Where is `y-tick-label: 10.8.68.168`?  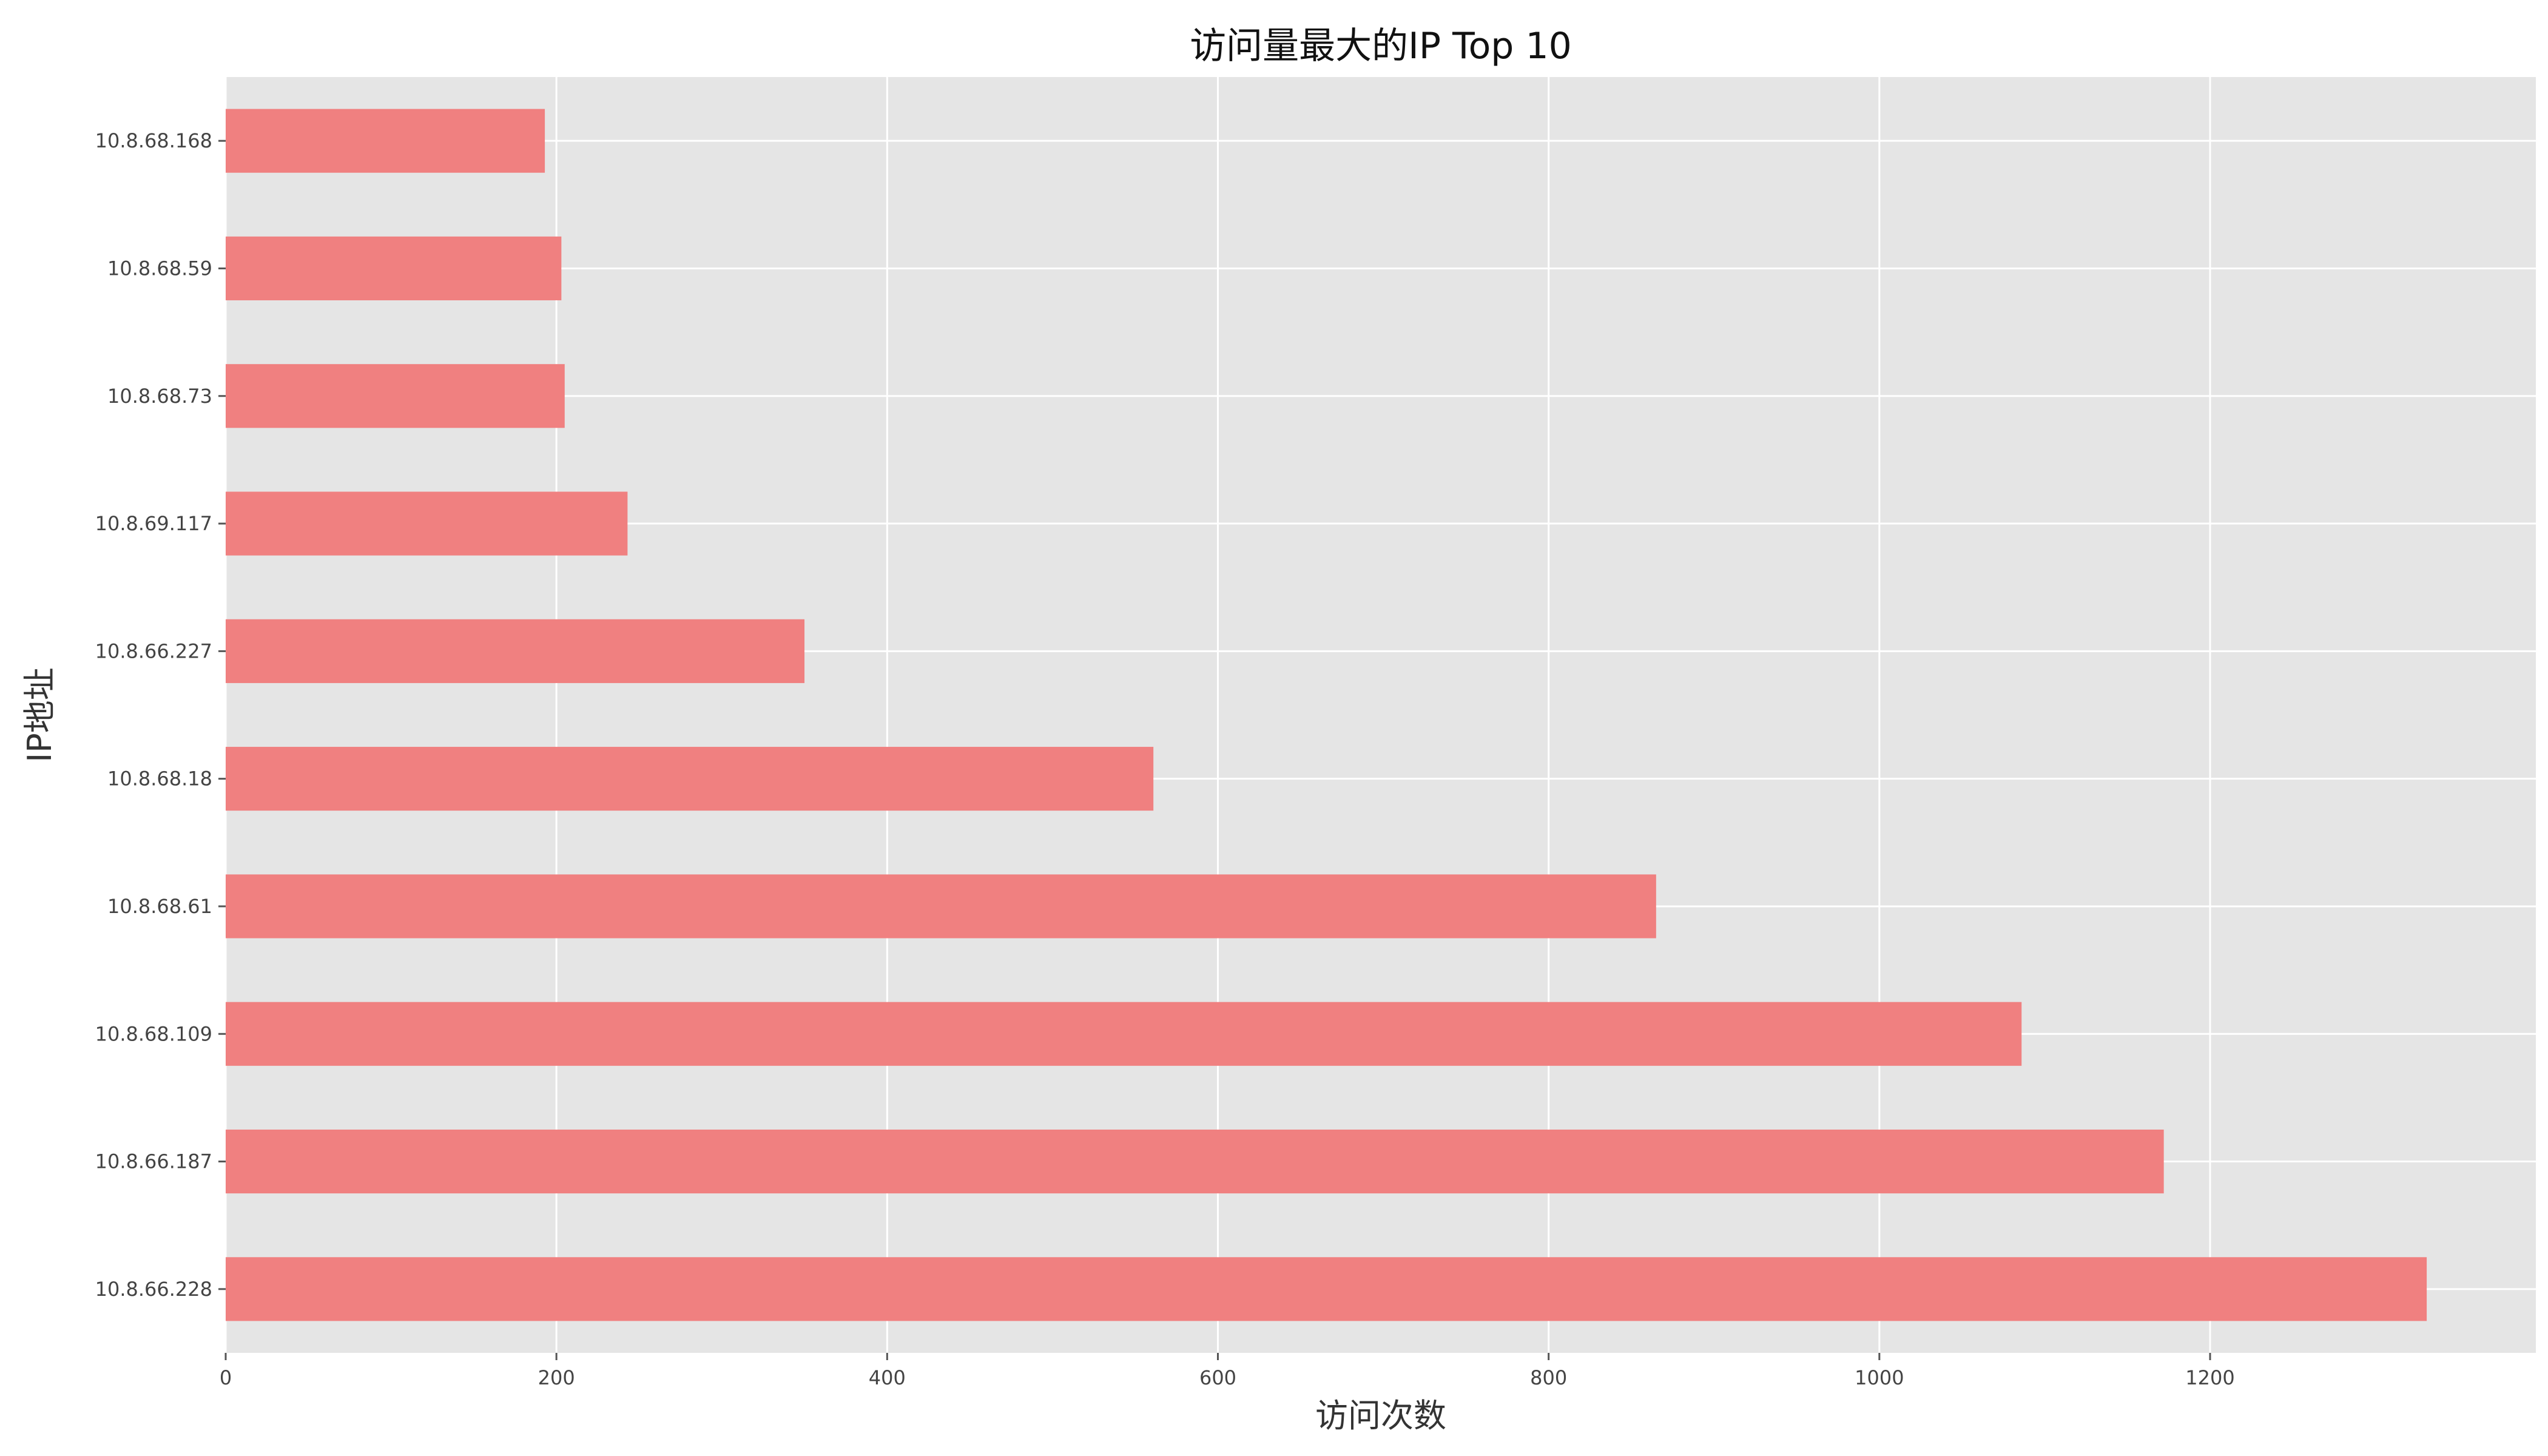 y-tick-label: 10.8.68.168 is located at coordinates (153, 140).